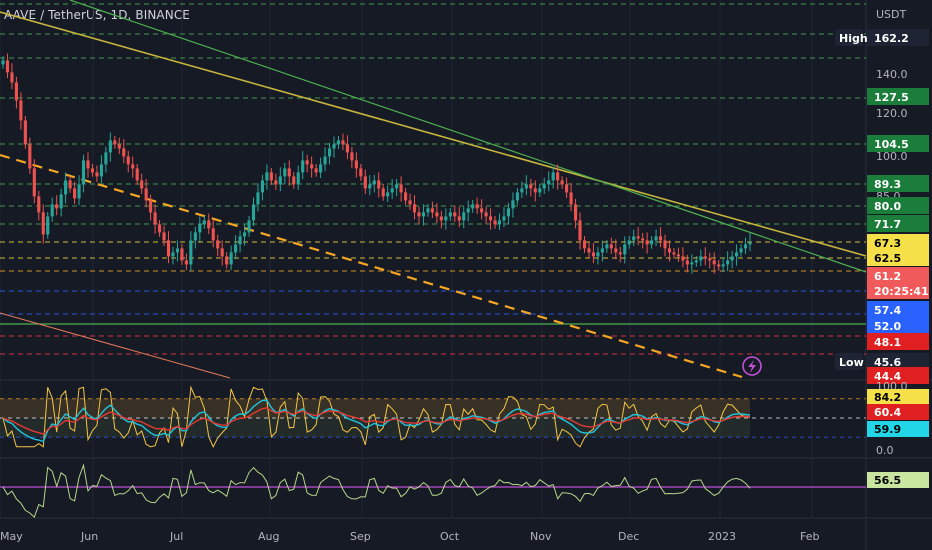 The image size is (932, 550). Describe the element at coordinates (809, 536) in the screenshot. I see `x-tick-label: Feb` at that location.